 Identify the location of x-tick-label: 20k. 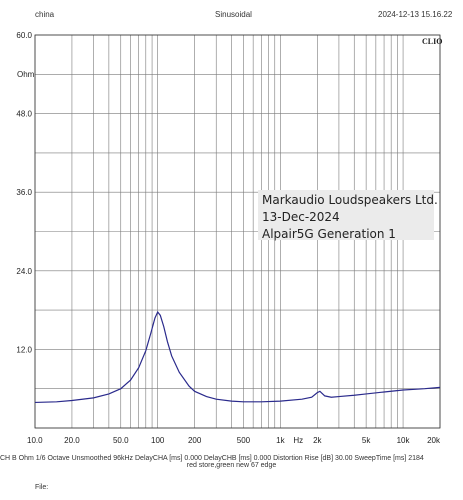
(434, 440).